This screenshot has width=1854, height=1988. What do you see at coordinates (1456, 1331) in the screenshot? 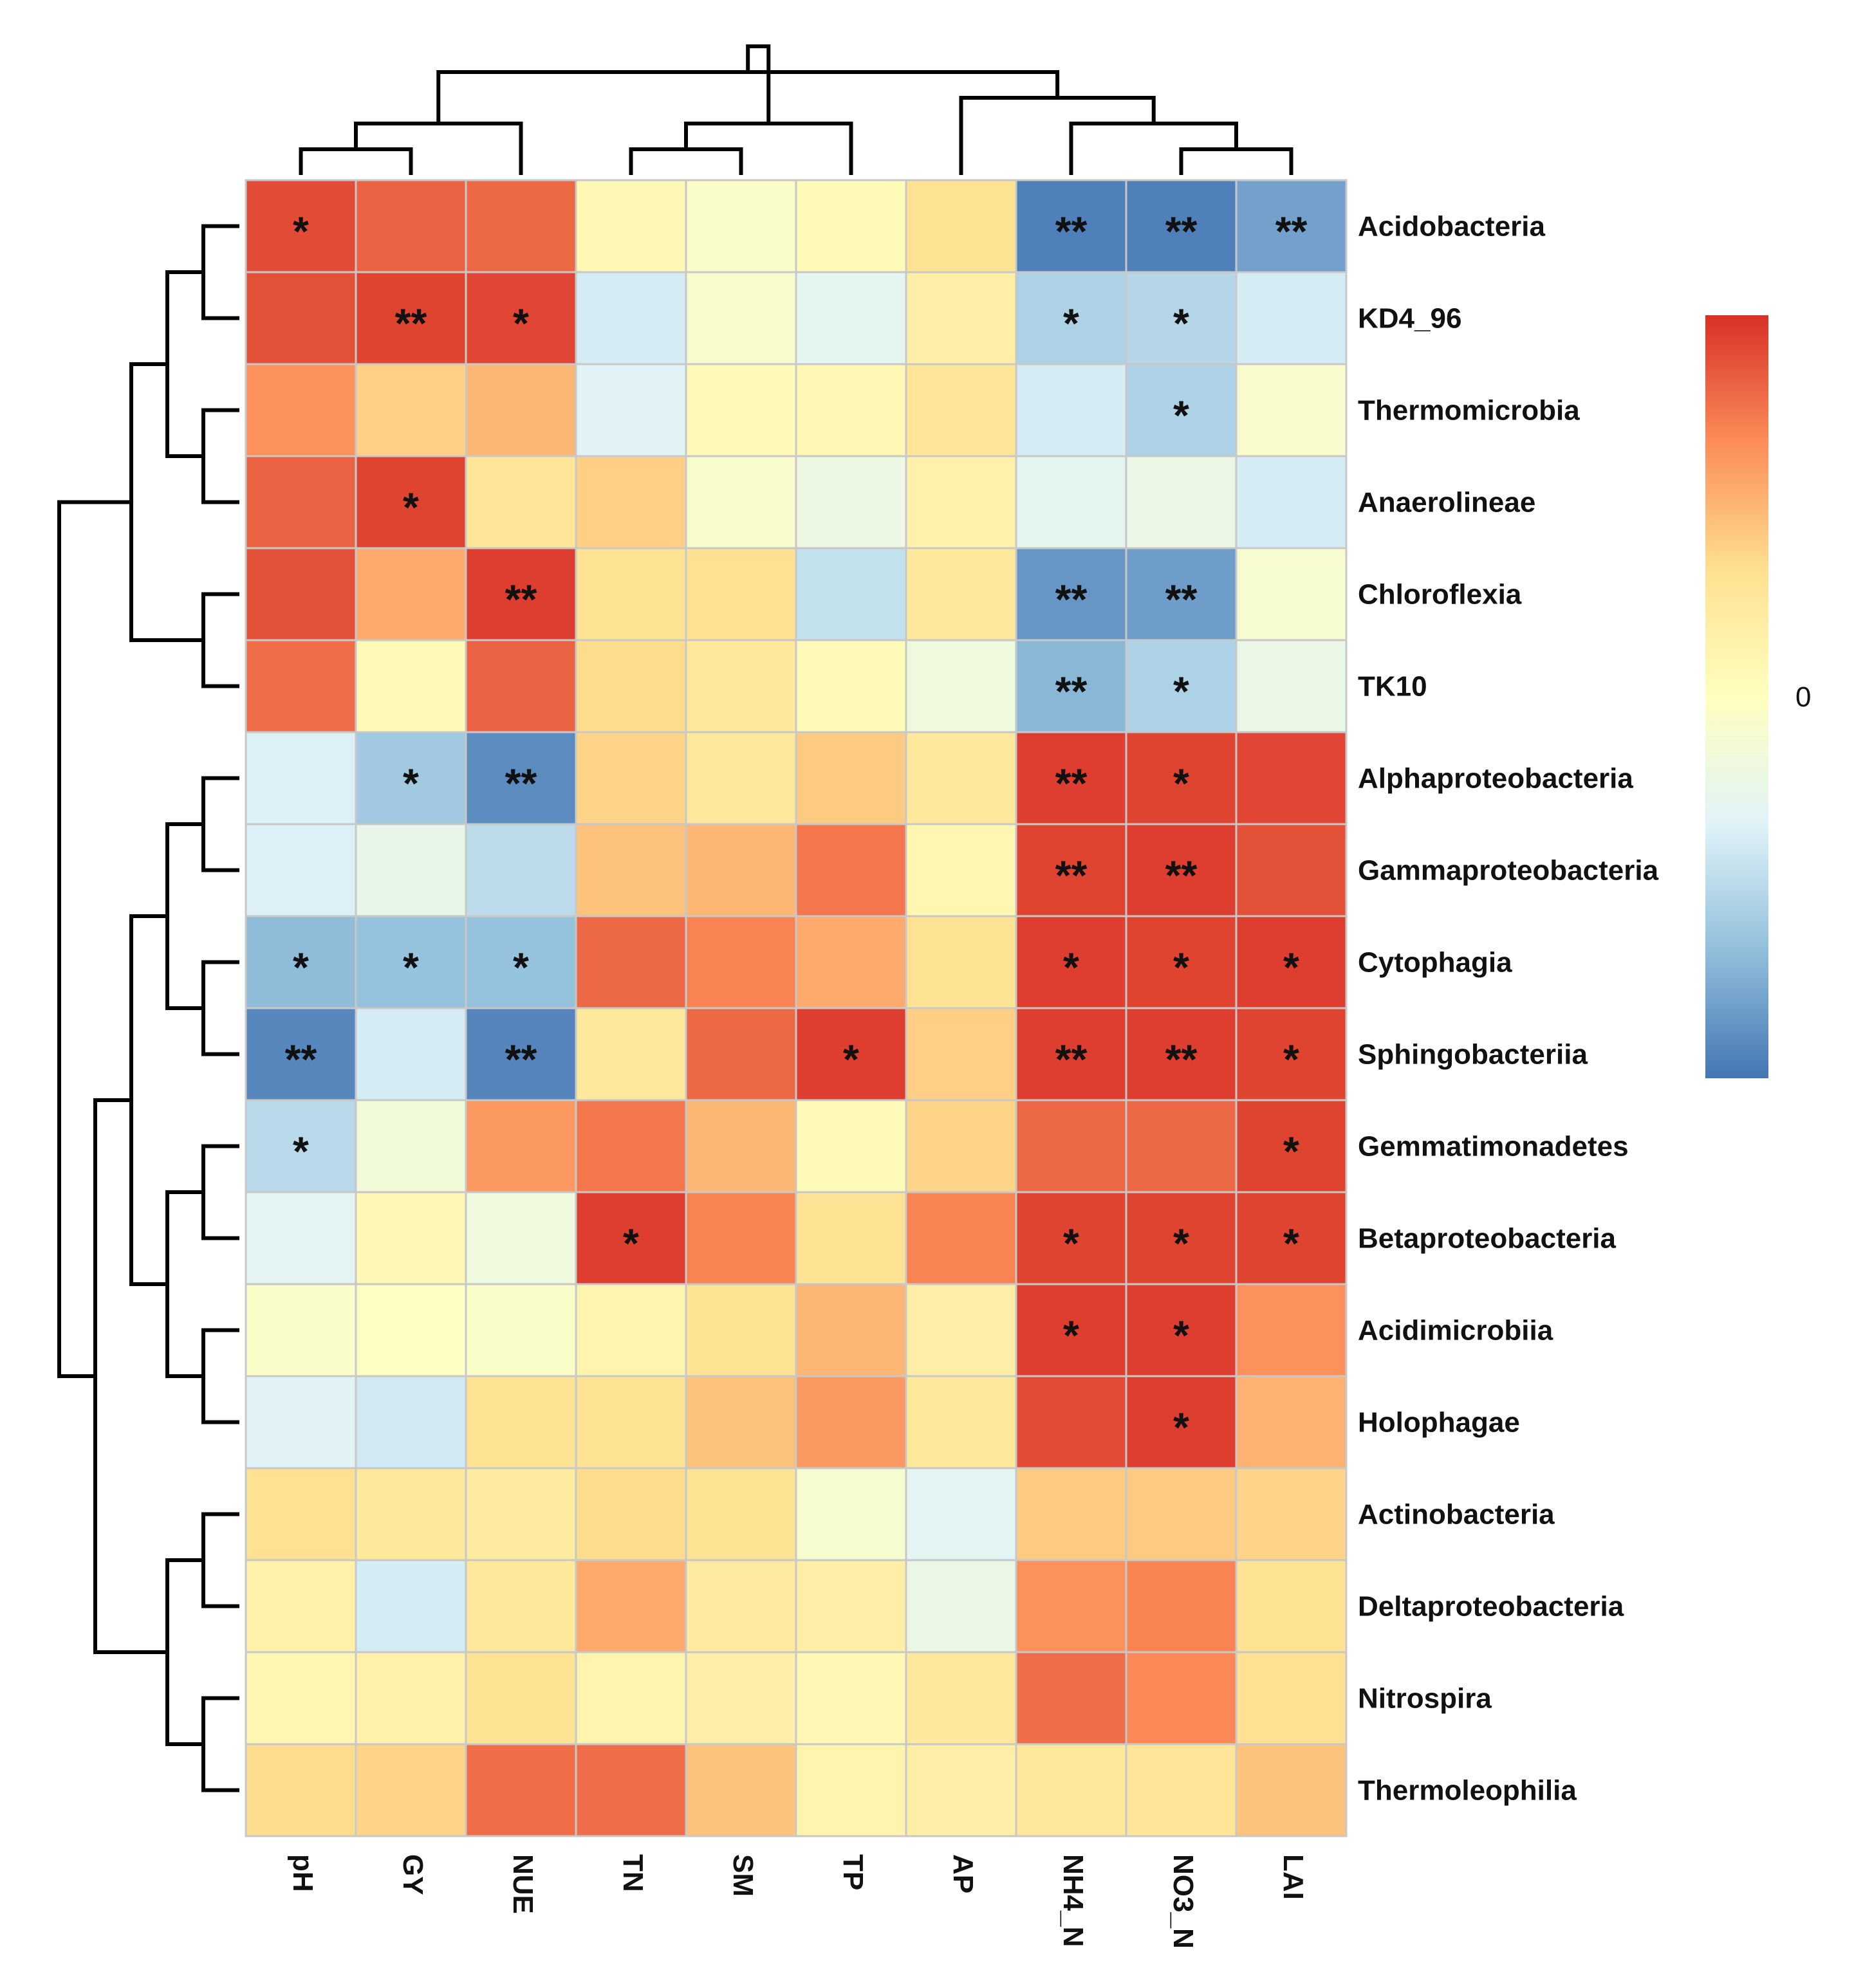
I see `row-label: Acidimicrobiia` at bounding box center [1456, 1331].